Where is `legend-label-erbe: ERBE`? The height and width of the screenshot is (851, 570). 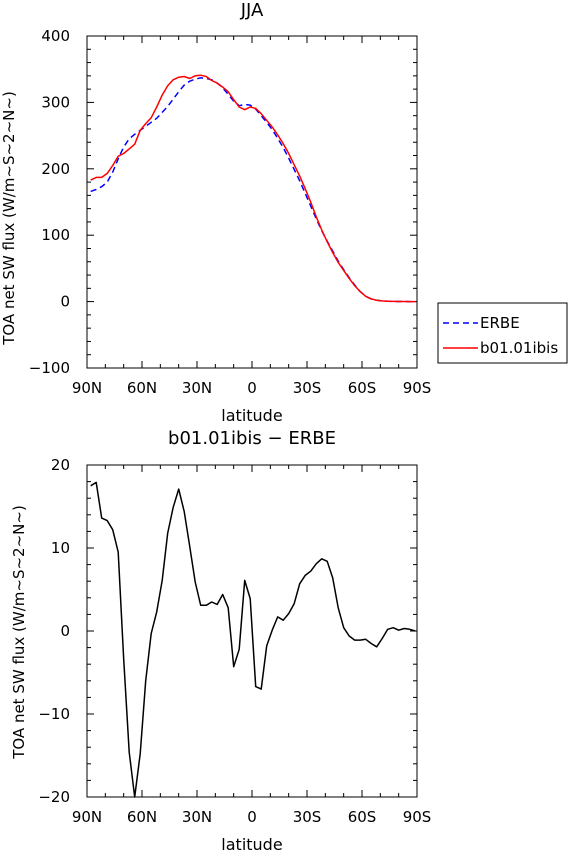
legend-label-erbe: ERBE is located at coordinates (500, 323).